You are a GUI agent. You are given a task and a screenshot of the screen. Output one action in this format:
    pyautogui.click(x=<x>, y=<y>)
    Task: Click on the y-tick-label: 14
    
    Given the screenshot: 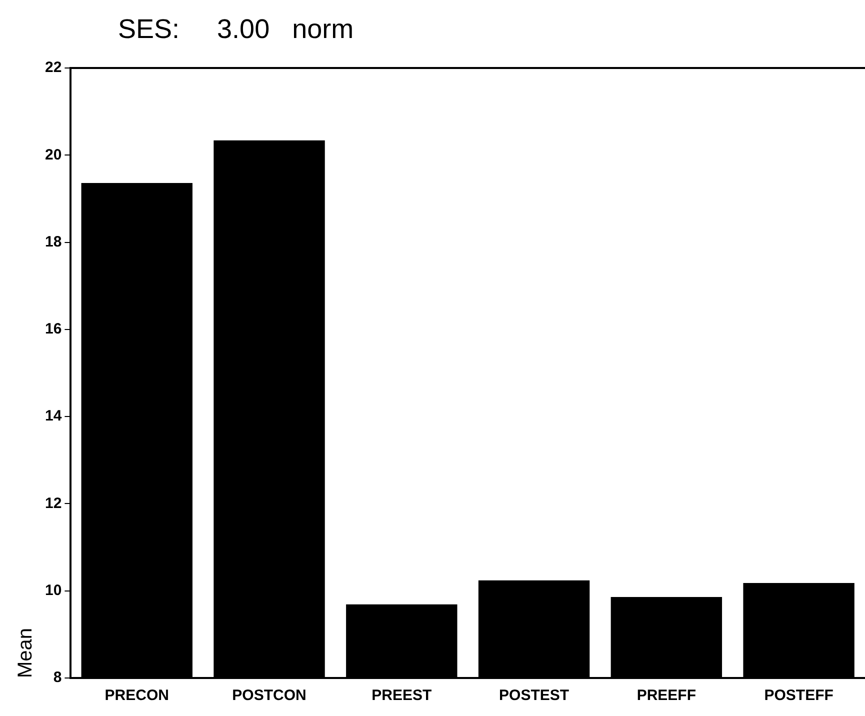 What is the action you would take?
    pyautogui.click(x=53, y=416)
    